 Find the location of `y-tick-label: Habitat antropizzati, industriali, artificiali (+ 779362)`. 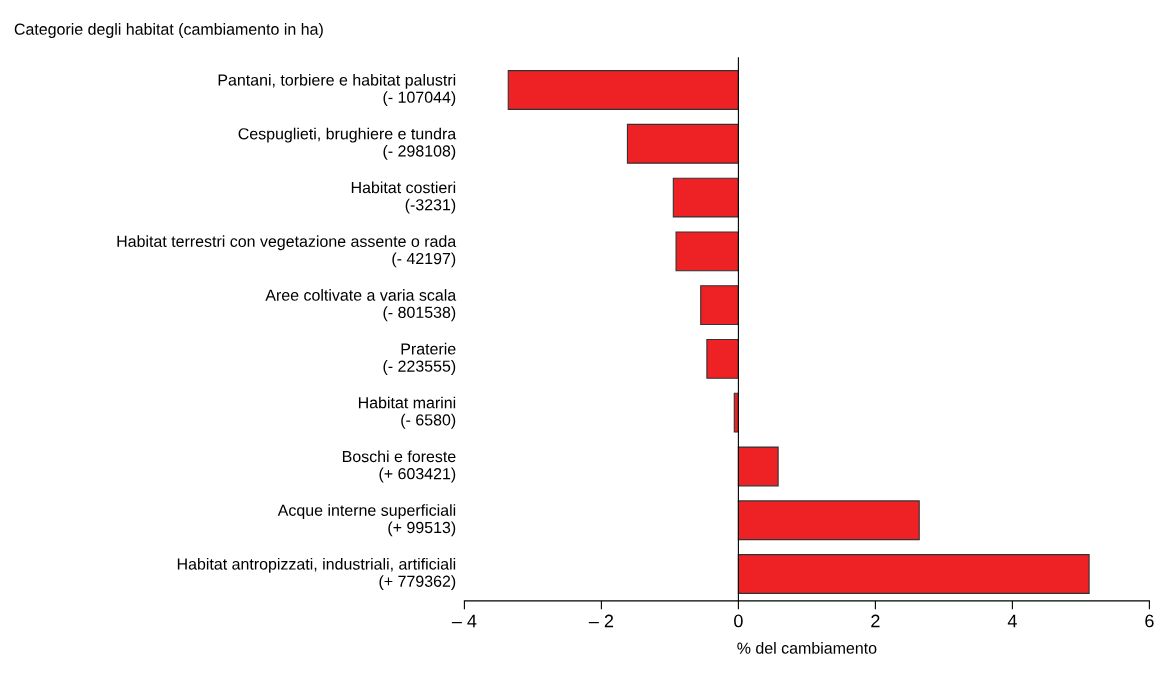

y-tick-label: Habitat antropizzati, industriali, artificiali (+ 779362) is located at coordinates (316, 574).